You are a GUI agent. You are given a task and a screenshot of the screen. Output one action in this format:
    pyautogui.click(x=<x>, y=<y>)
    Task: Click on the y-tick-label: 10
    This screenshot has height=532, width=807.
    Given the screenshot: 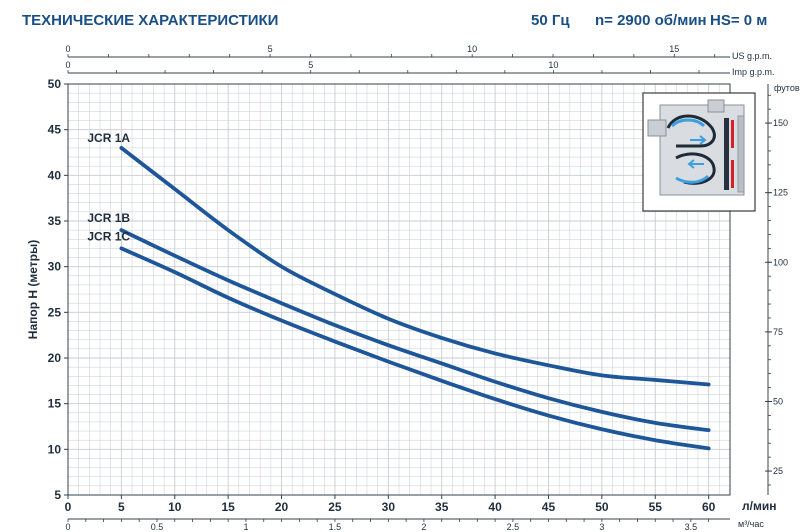 What is the action you would take?
    pyautogui.click(x=55, y=449)
    